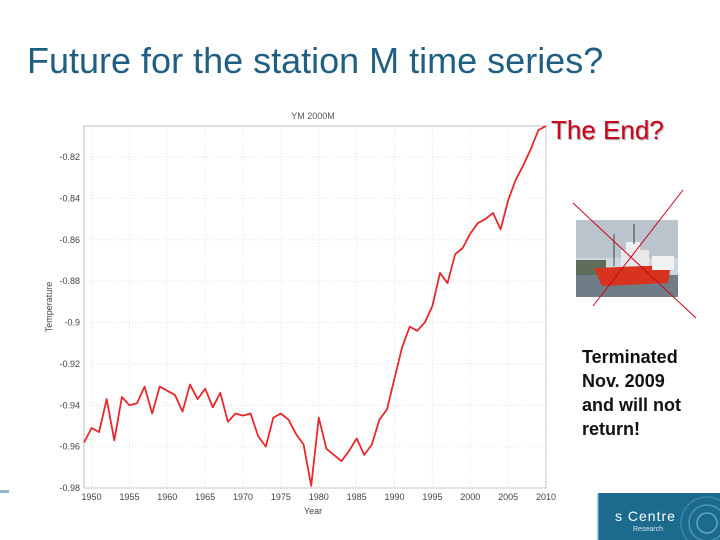  I want to click on x-tick-label: 1950, so click(92, 497).